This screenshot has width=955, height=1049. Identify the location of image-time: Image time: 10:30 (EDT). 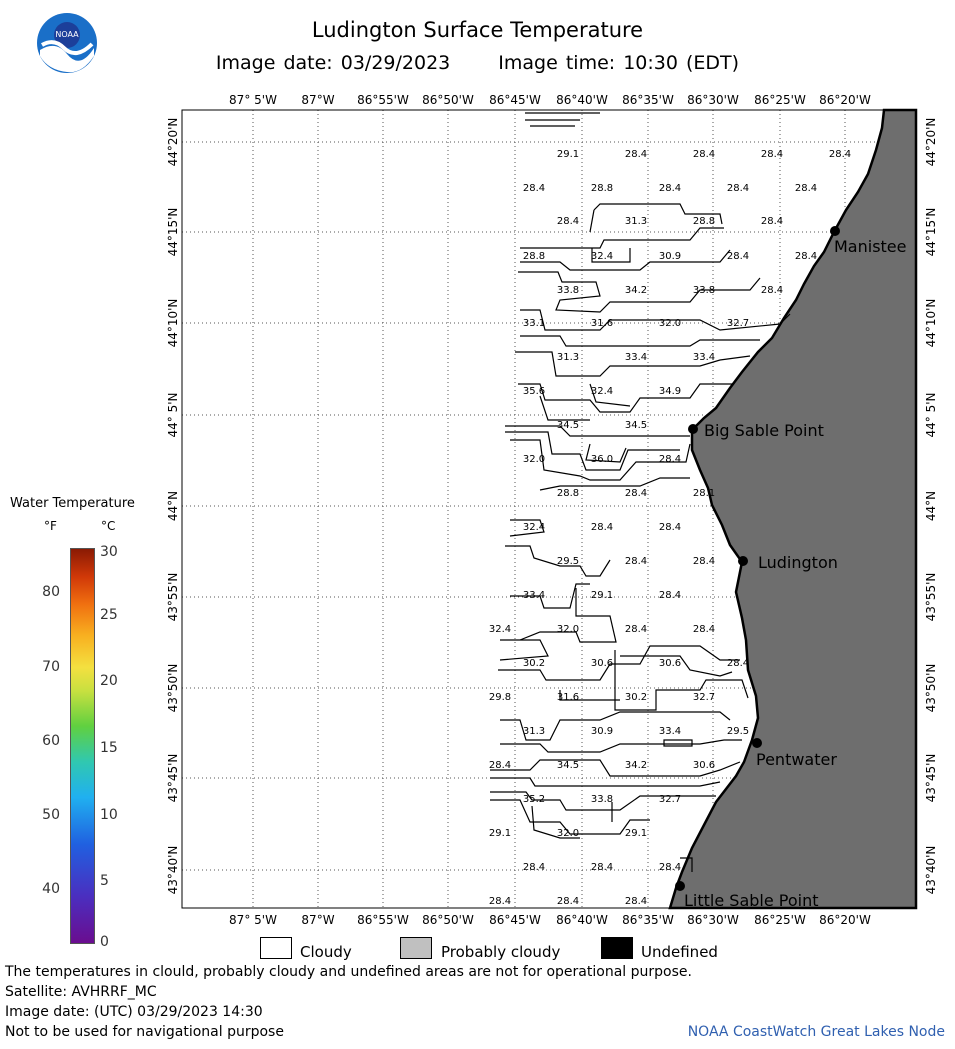
(619, 63).